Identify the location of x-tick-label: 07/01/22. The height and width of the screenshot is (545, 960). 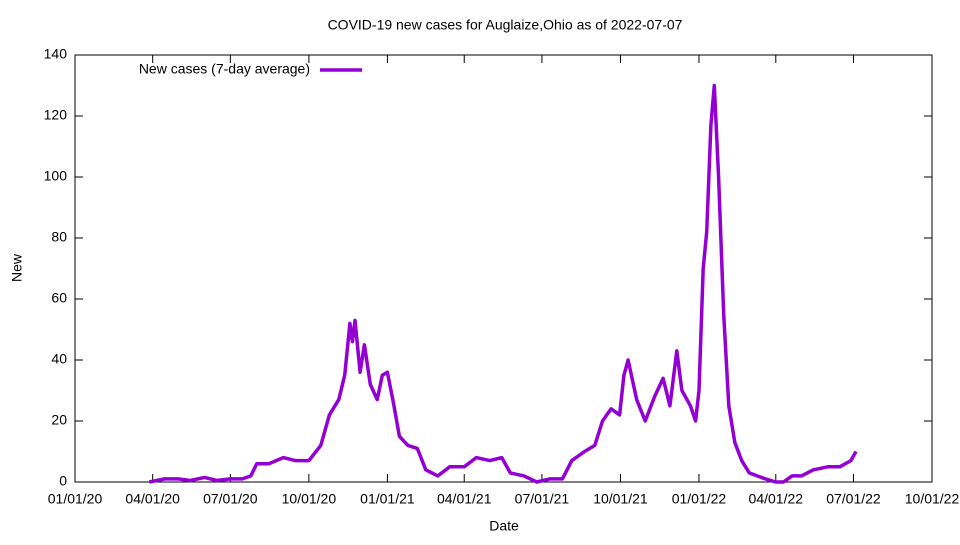
(853, 499).